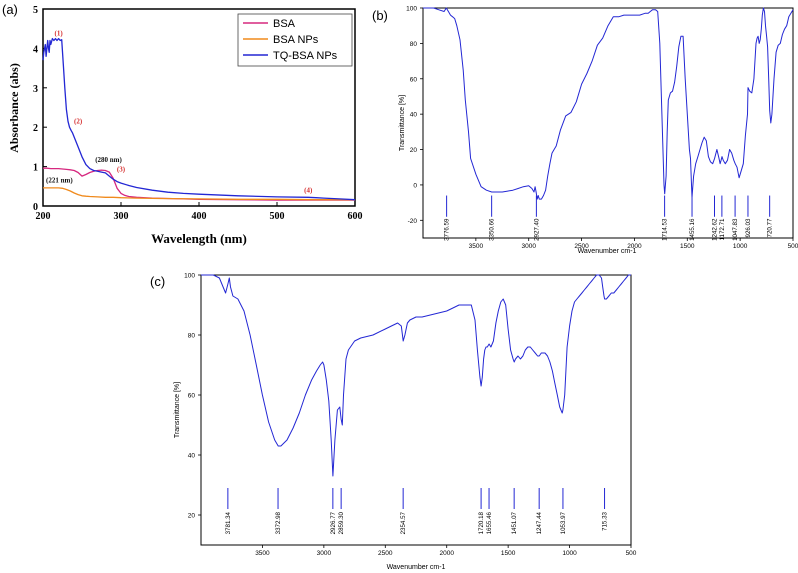 The image size is (798, 573). Describe the element at coordinates (380, 15) in the screenshot. I see `panel-label-b: (b)` at that location.